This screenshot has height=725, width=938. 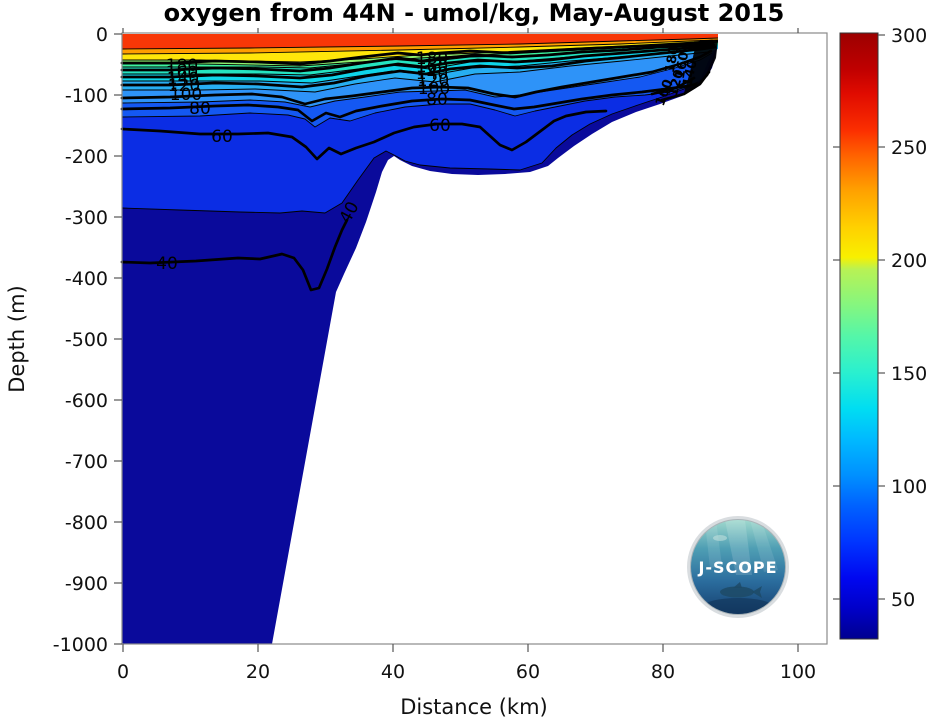 What do you see at coordinates (118, 339) in the screenshot?
I see `y-axis-ticks` at bounding box center [118, 339].